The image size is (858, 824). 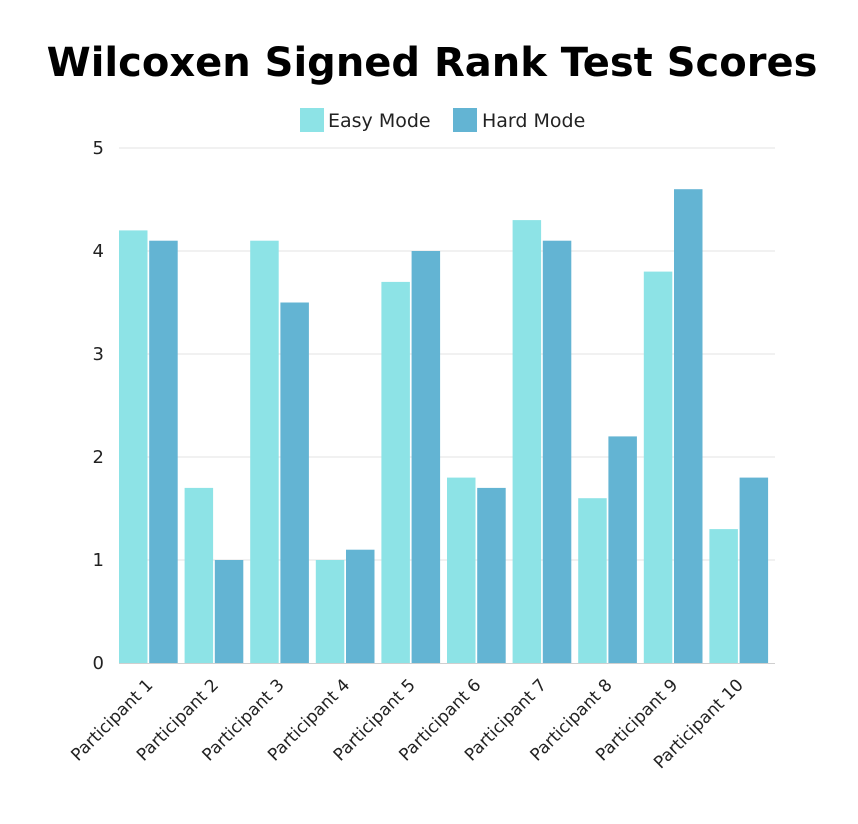 What do you see at coordinates (533, 121) in the screenshot?
I see `legend-label-2: Hard Mode` at bounding box center [533, 121].